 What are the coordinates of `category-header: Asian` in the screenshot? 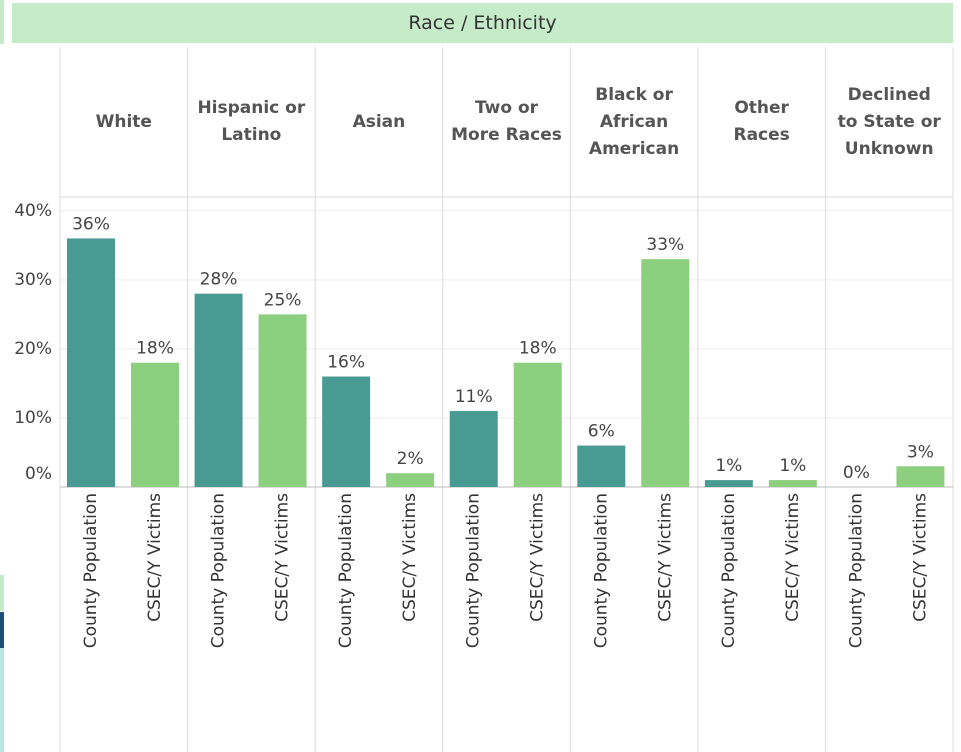 It's located at (379, 121).